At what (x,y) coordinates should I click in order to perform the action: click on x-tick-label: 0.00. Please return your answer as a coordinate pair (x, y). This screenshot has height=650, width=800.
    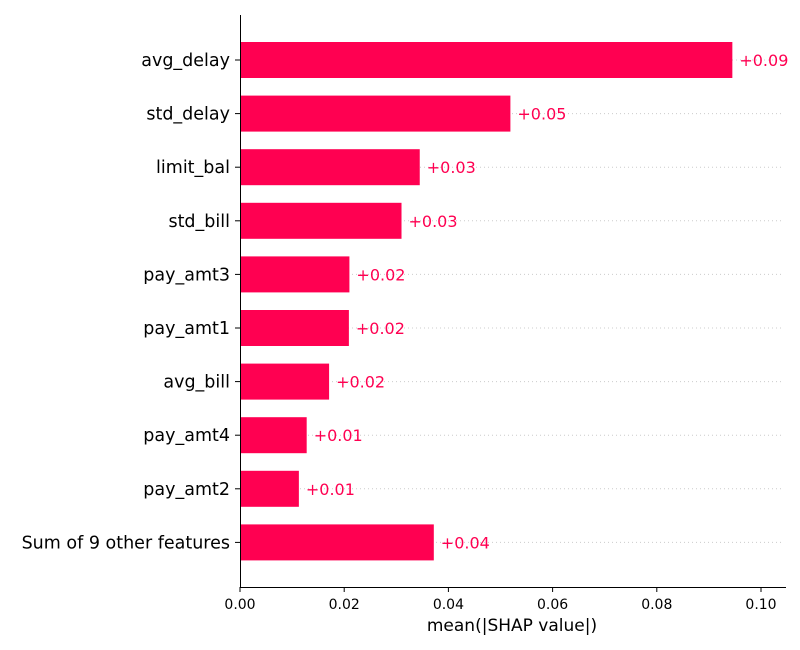
    Looking at the image, I should click on (239, 605).